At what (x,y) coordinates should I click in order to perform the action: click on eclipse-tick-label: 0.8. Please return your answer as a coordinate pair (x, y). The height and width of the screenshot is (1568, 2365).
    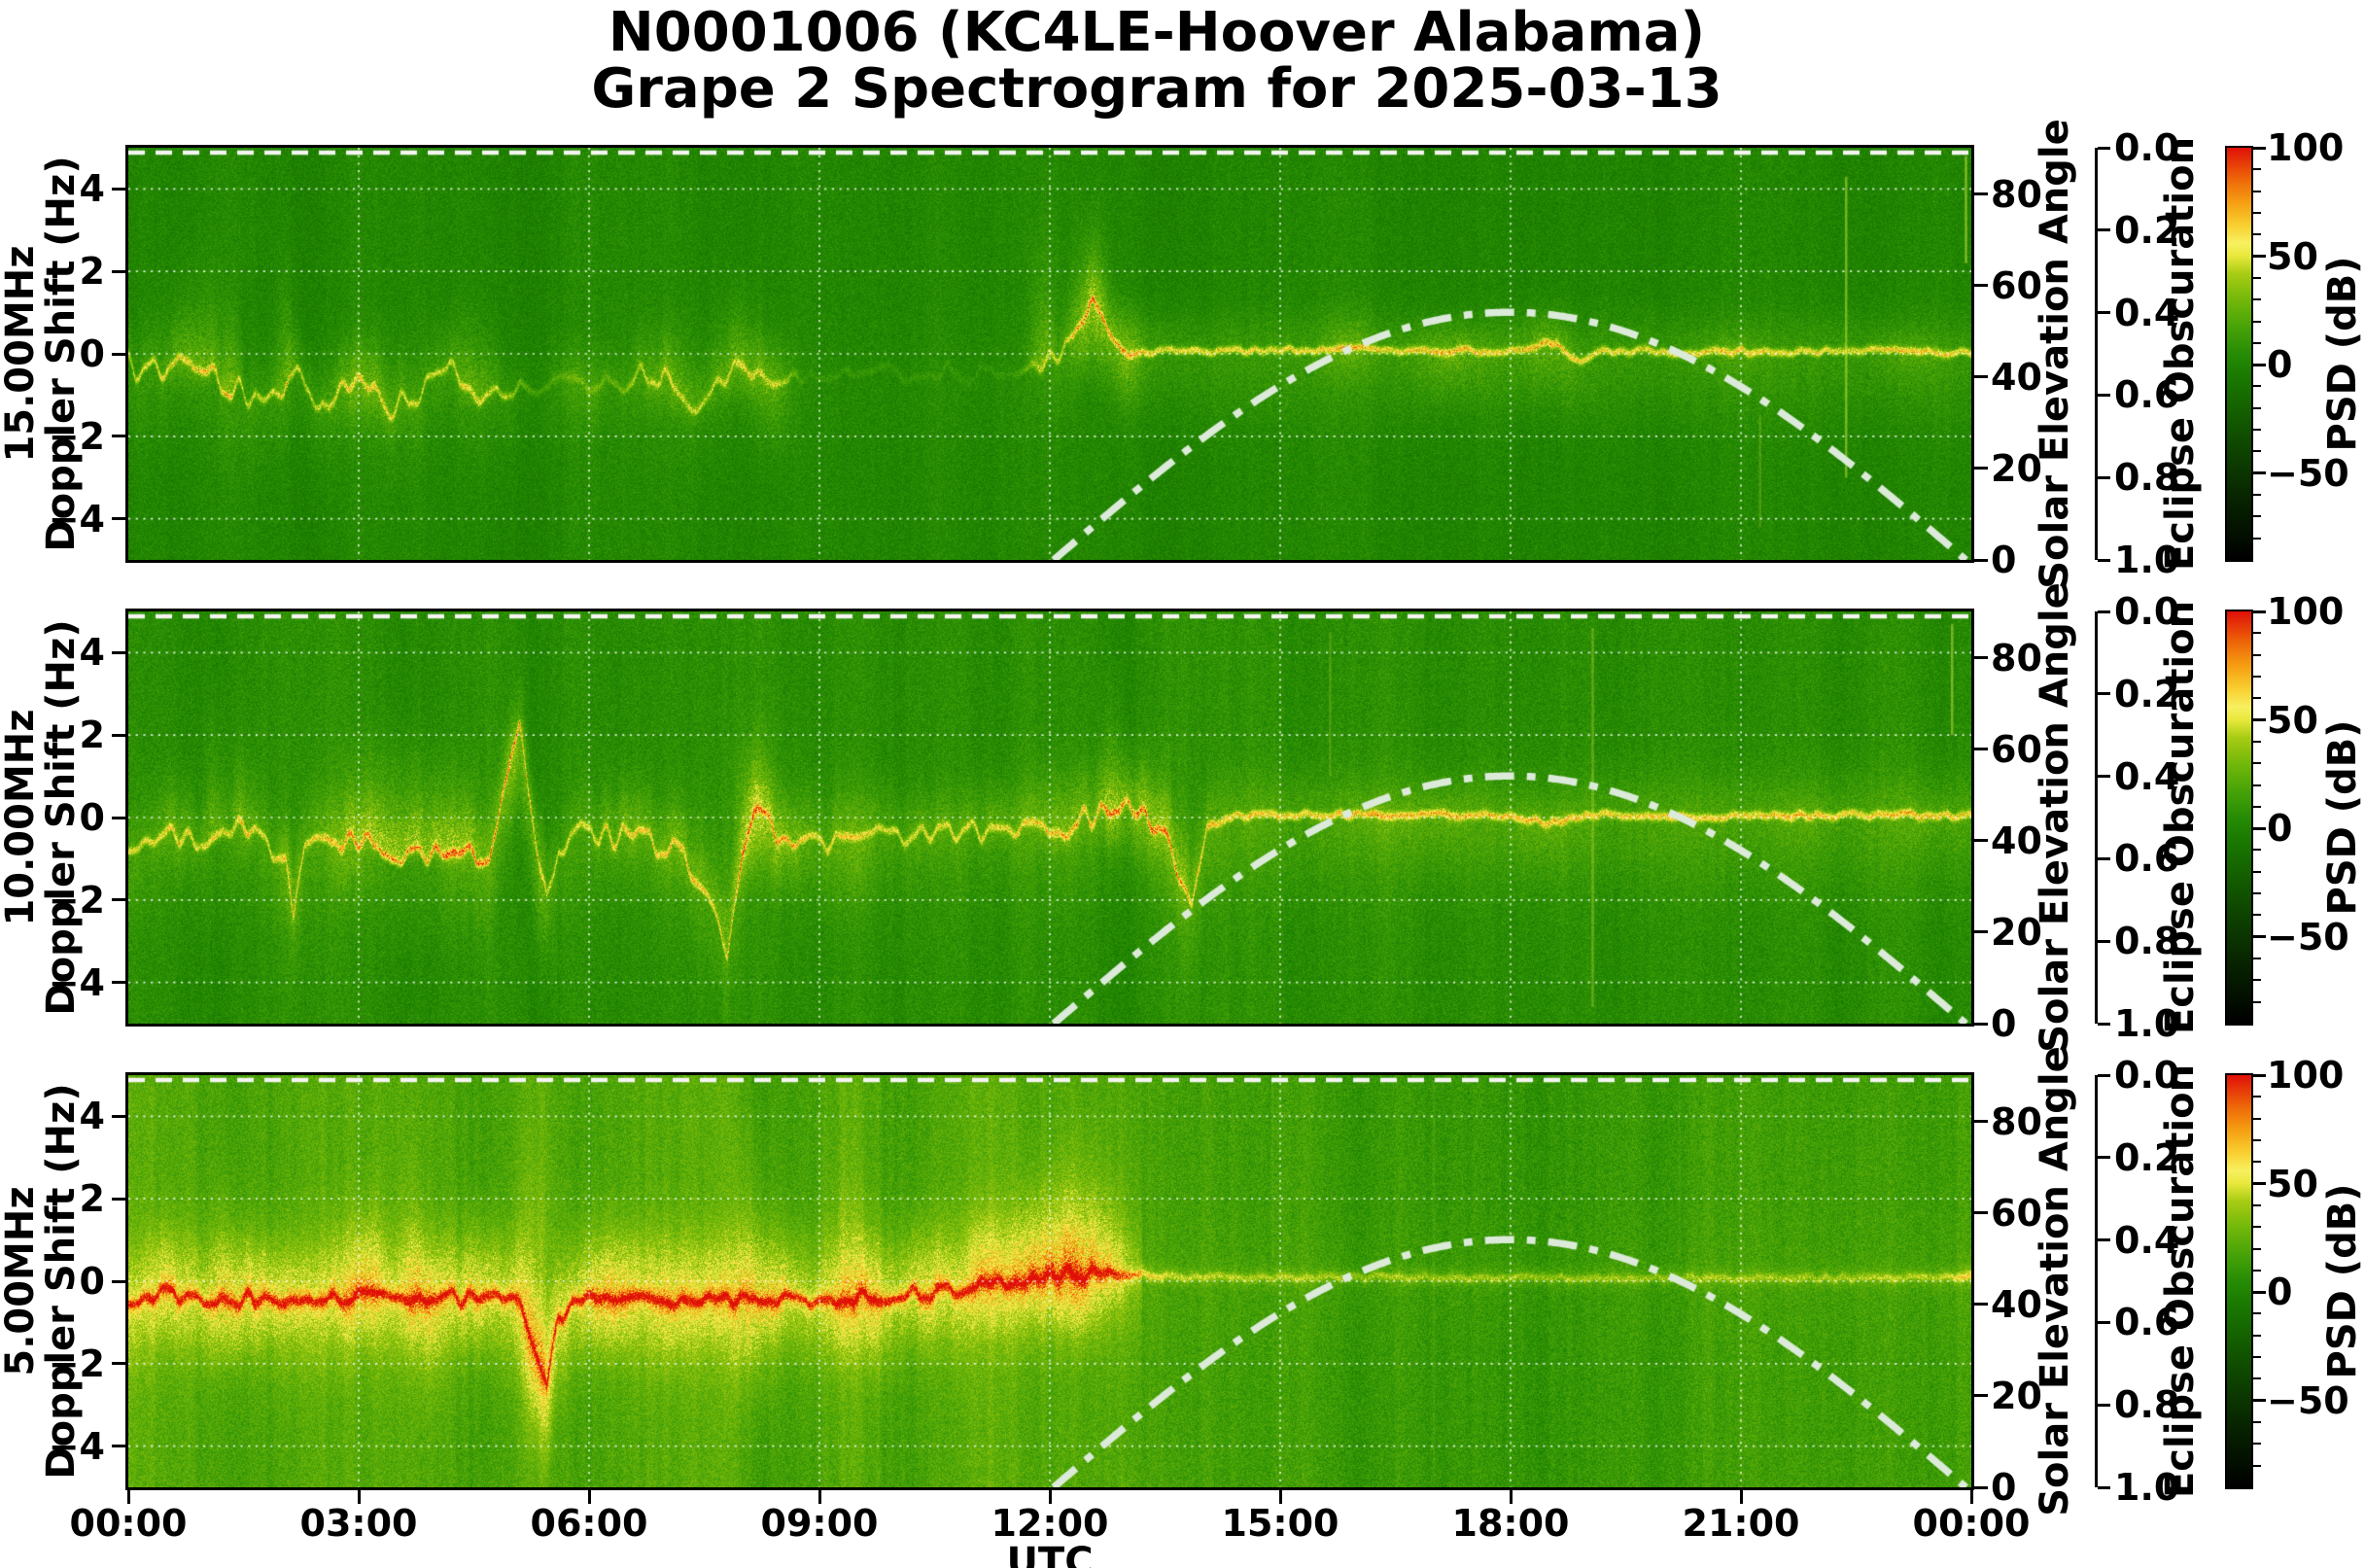
    Looking at the image, I should click on (2147, 478).